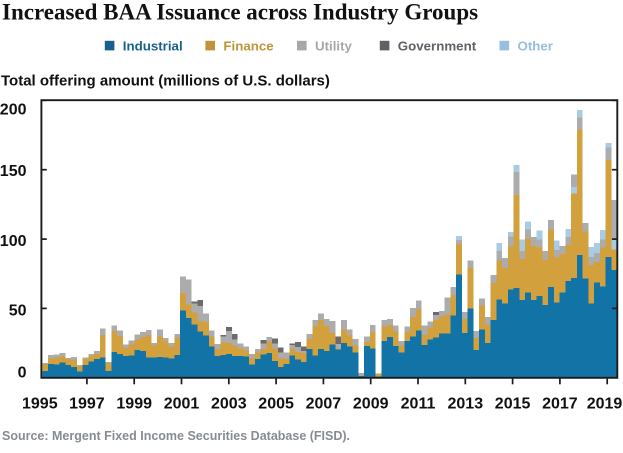 The width and height of the screenshot is (623, 453). I want to click on svg-text: 2019, so click(605, 403).